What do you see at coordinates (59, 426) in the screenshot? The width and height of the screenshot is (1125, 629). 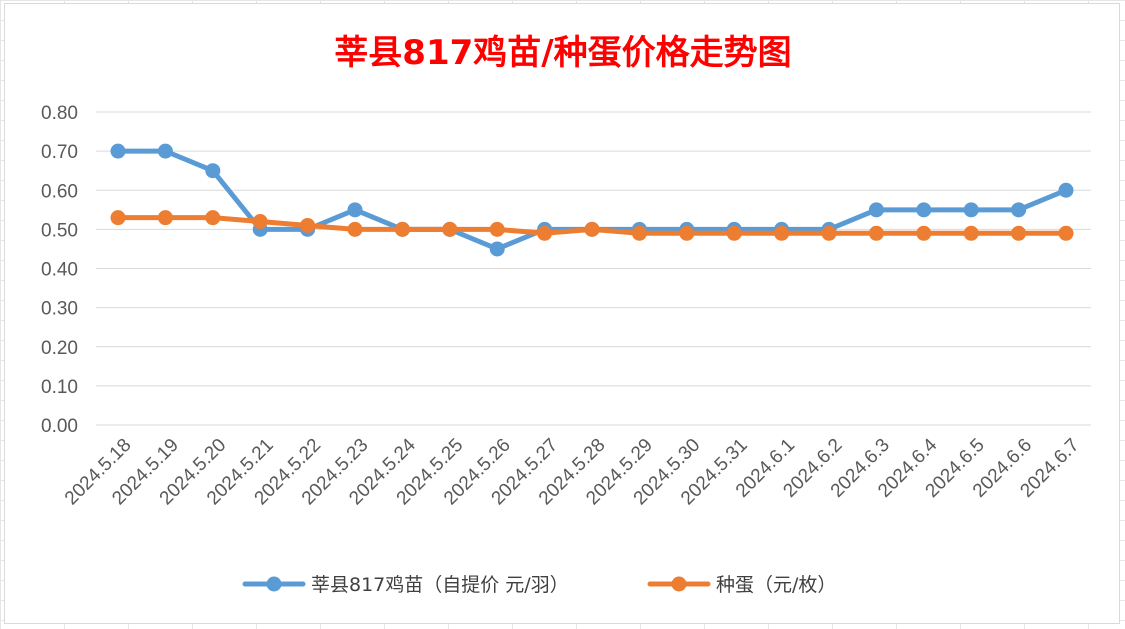 I see `y-tick-label: 0.00` at bounding box center [59, 426].